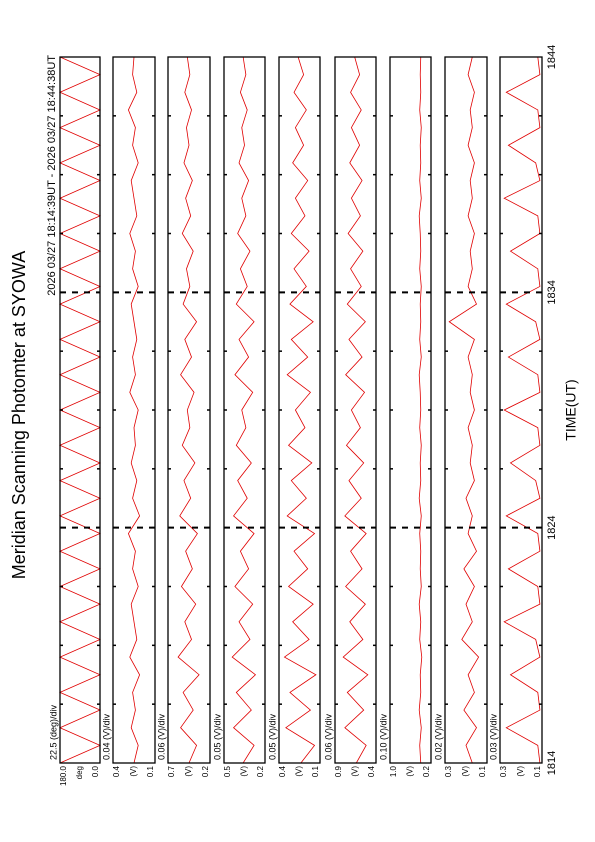  Describe the element at coordinates (171, 771) in the screenshot. I see `y-tick-label: 0.7` at that location.